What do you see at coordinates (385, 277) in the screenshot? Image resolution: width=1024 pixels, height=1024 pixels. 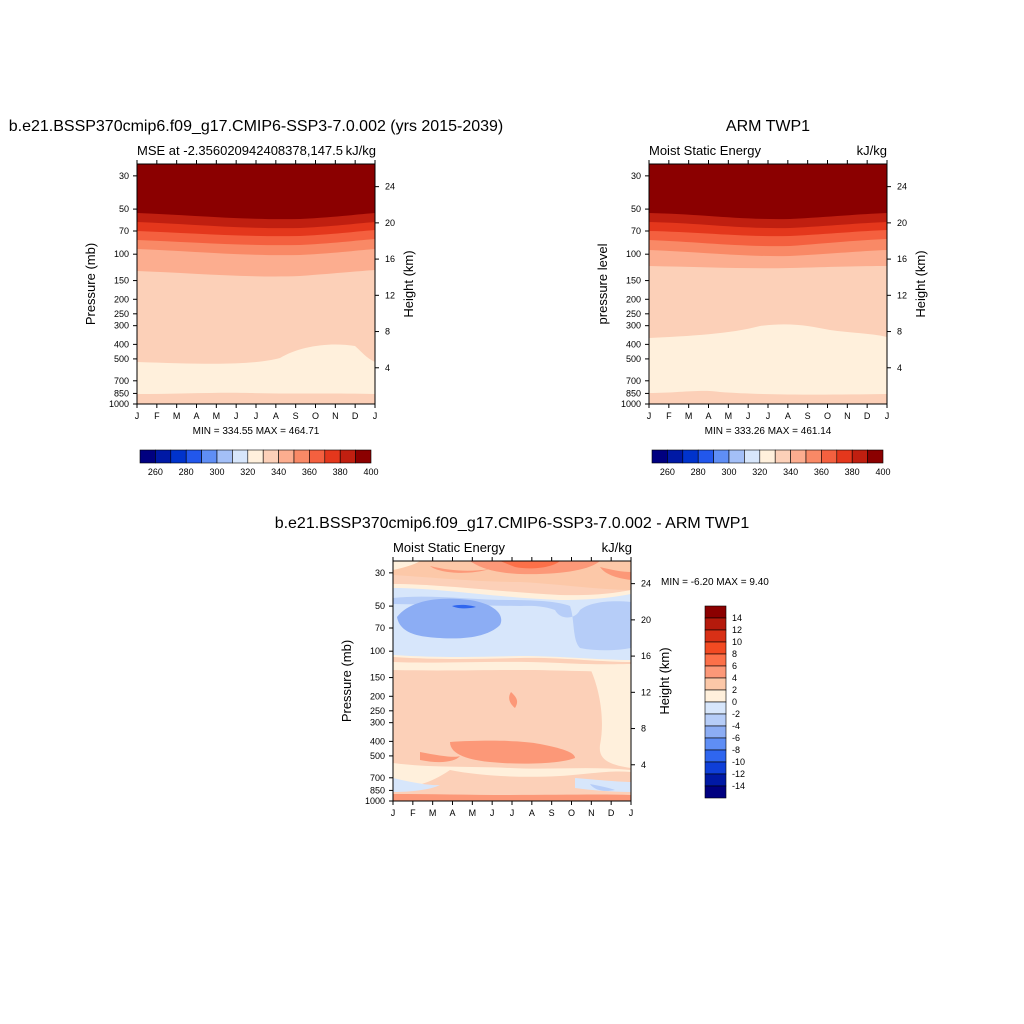 I see `panel-1-height-axis: 4 8 12 16 20 24` at bounding box center [385, 277].